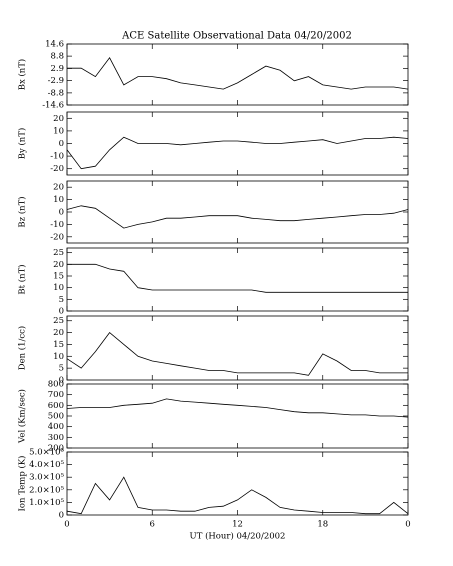 The height and width of the screenshot is (566, 453). What do you see at coordinates (46, 490) in the screenshot?
I see `y-tick-label: 2.0×10⁵` at bounding box center [46, 490].